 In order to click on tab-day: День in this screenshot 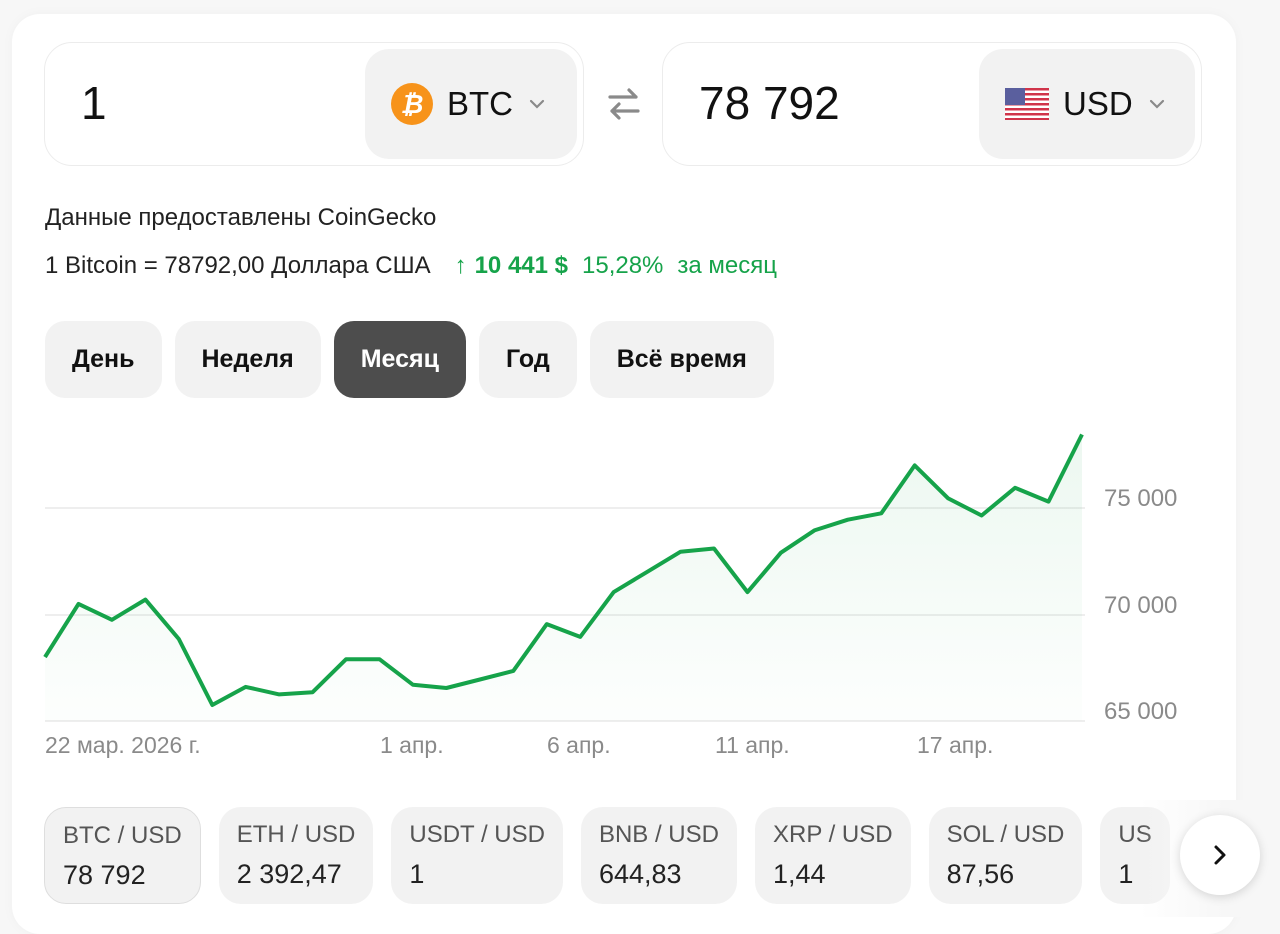, I will do `click(103, 359)`.